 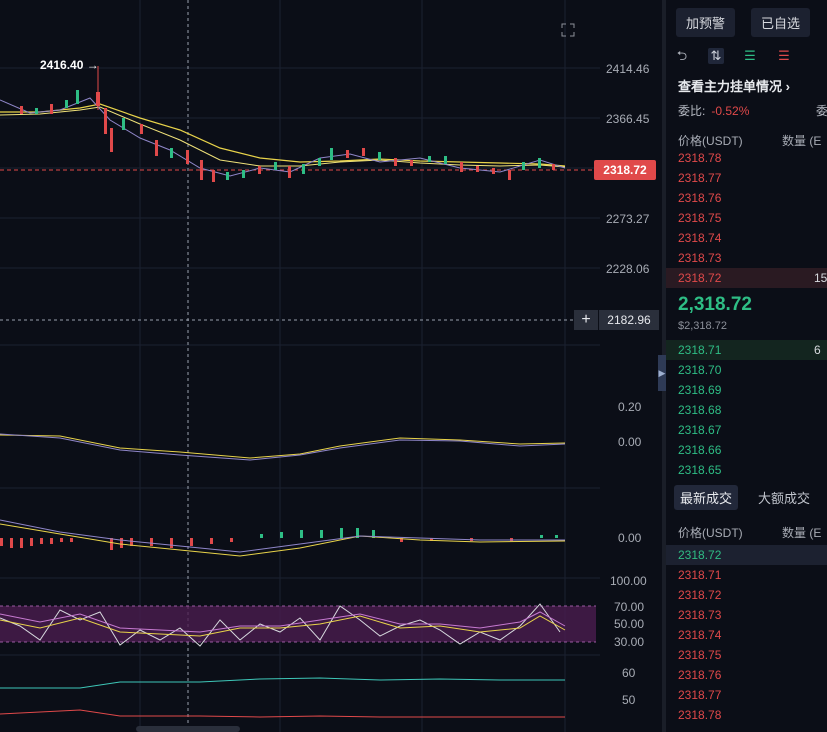 I want to click on macd-line-purple, so click(x=282, y=536).